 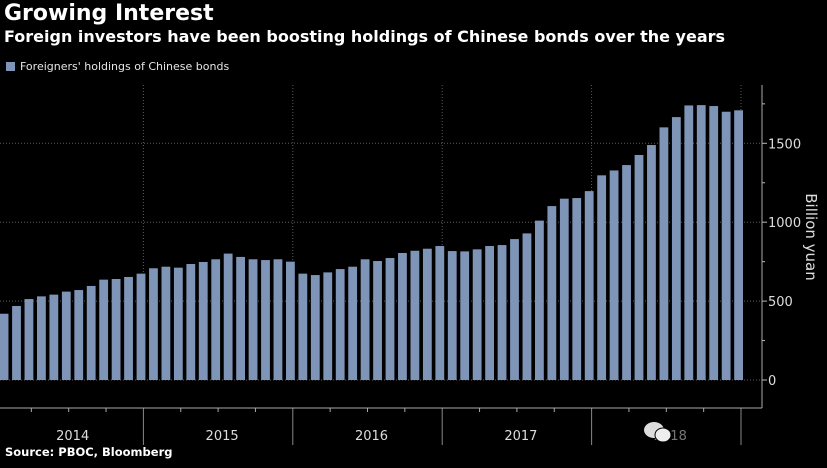 I want to click on legend-swatch, so click(x=10, y=66).